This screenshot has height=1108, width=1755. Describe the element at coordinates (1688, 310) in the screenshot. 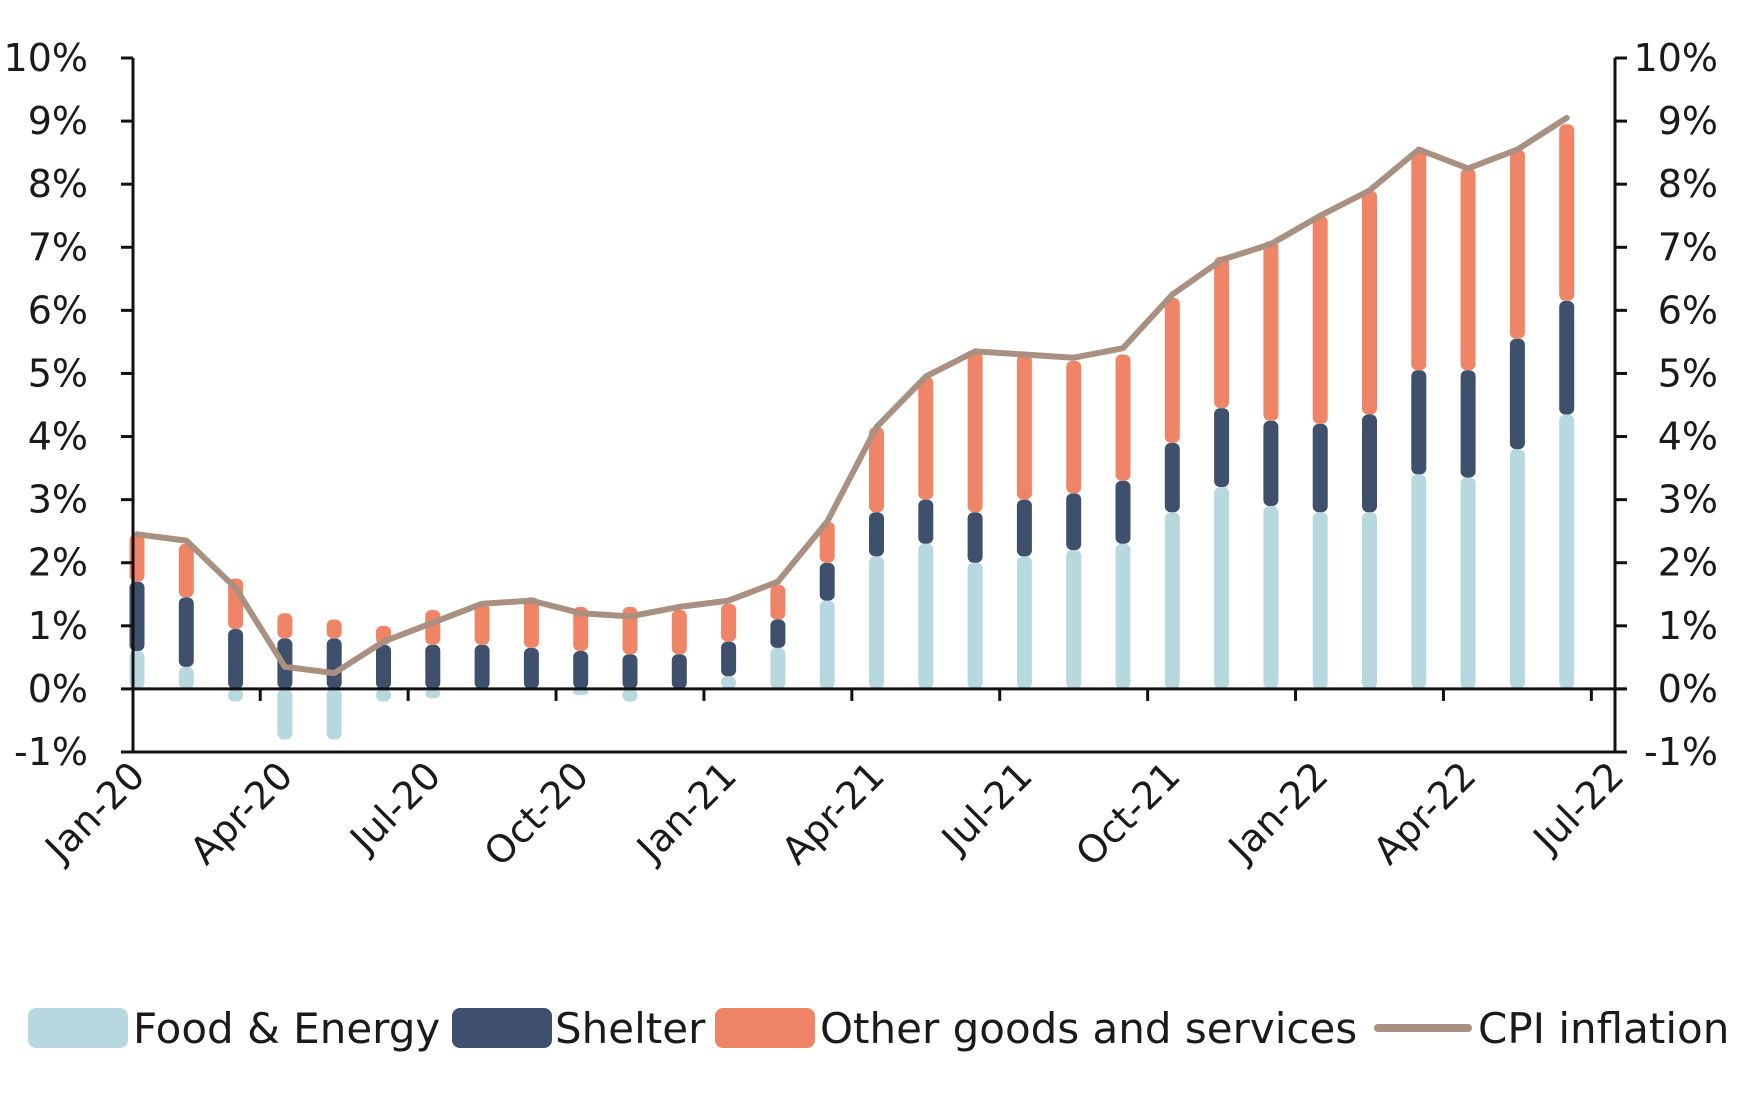

I see `y-tick-label-right: 6%` at that location.